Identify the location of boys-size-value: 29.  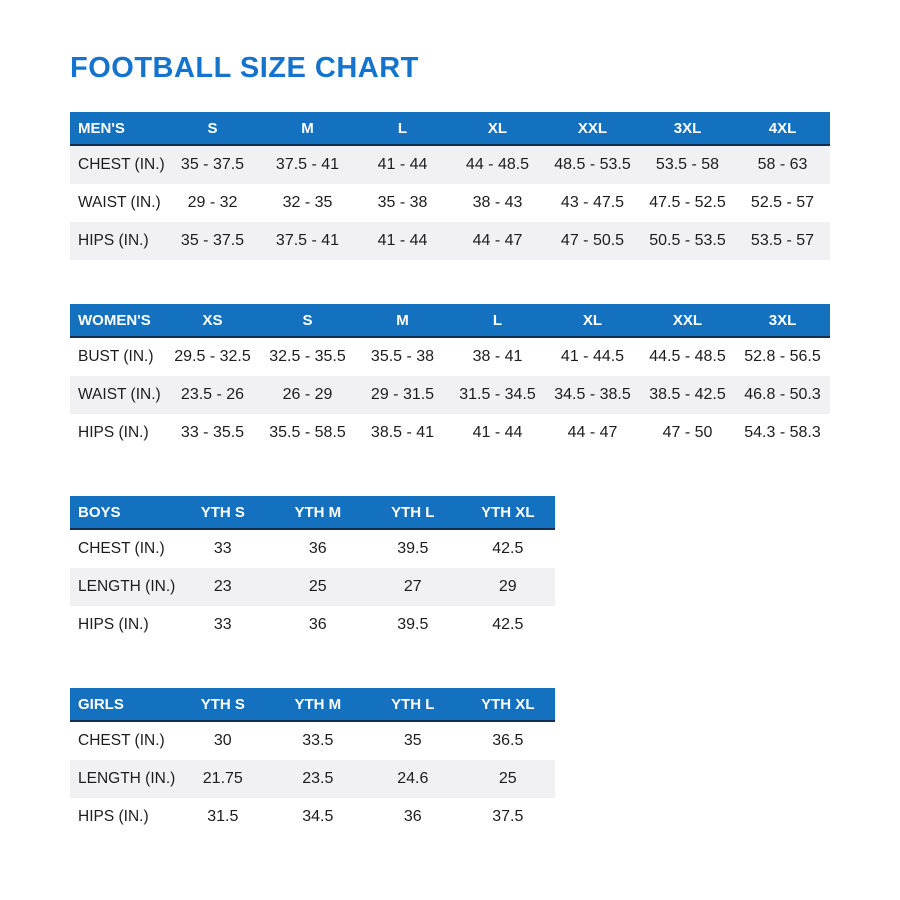
(508, 587).